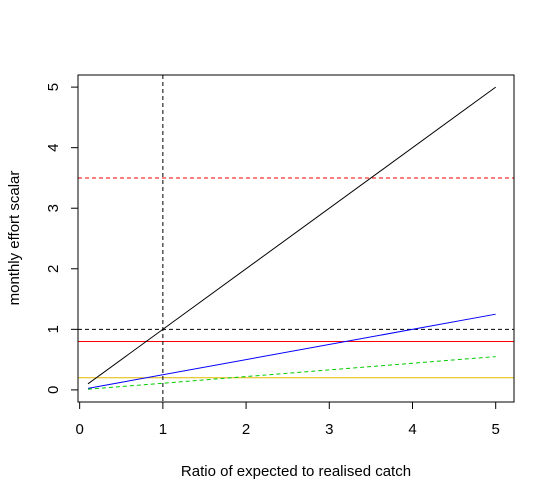 This screenshot has height=501, width=555. I want to click on y-tick-label-1: 1, so click(53, 329).